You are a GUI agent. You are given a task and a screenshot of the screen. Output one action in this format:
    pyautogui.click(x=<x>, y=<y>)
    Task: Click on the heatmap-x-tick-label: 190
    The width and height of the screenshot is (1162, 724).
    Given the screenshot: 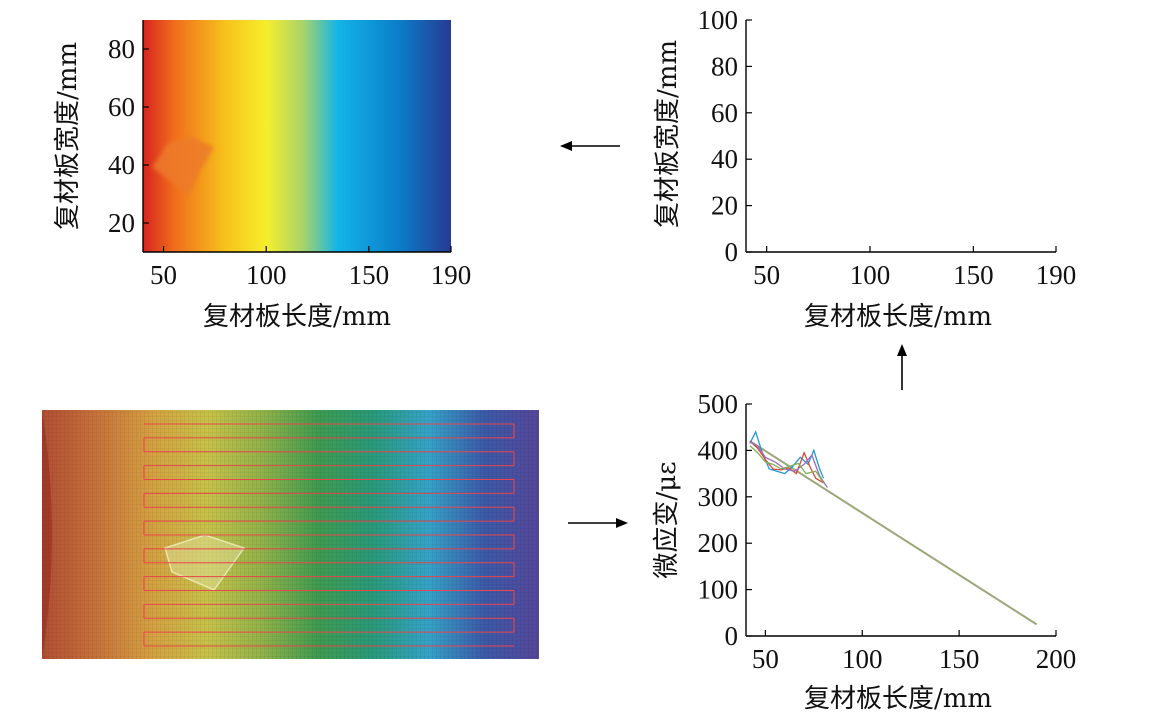 What is the action you would take?
    pyautogui.click(x=451, y=275)
    